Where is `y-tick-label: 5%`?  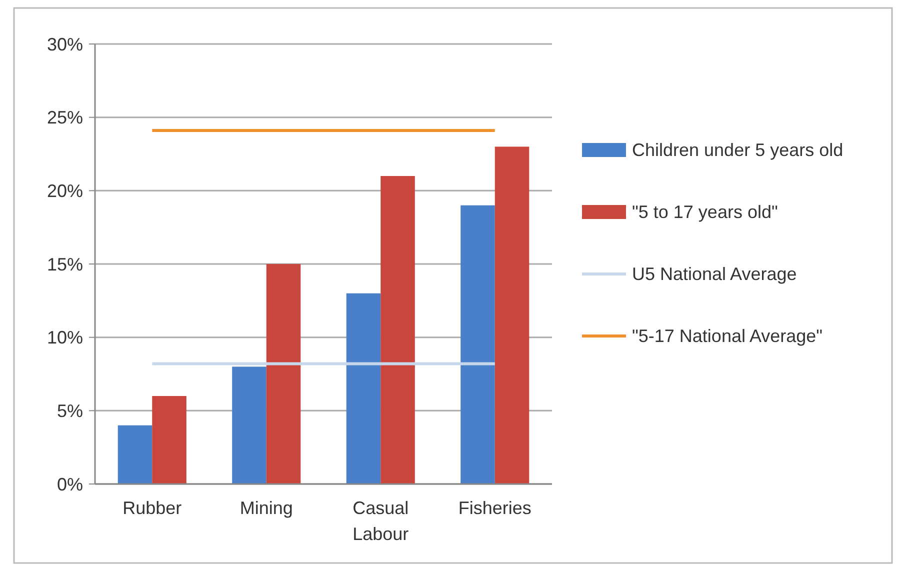
y-tick-label: 5% is located at coordinates (69, 410).